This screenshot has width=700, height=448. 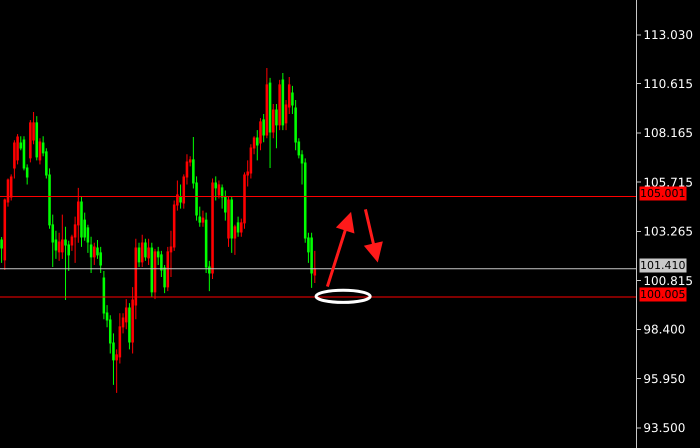 I want to click on y-tick-label: 93.500, so click(x=664, y=428).